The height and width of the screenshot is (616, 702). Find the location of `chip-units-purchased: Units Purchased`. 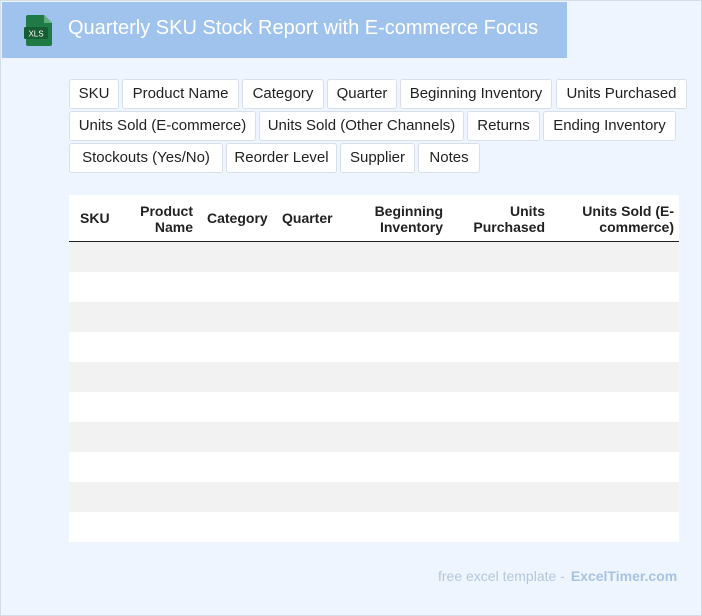

chip-units-purchased: Units Purchased is located at coordinates (621, 94).